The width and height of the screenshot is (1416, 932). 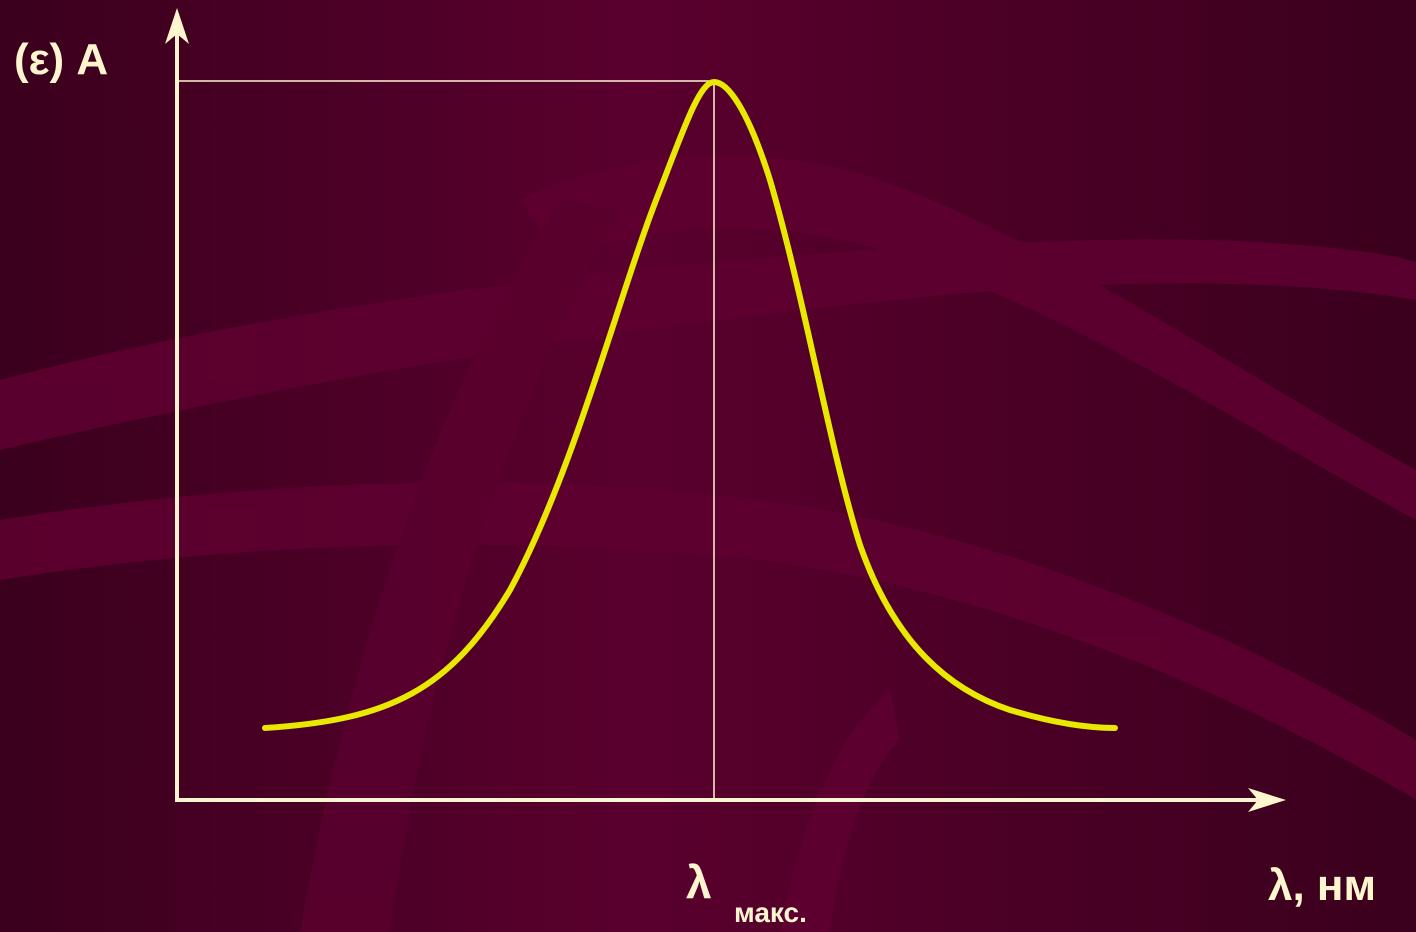 I want to click on peak-wavelength-subscript: макс., so click(x=770, y=912).